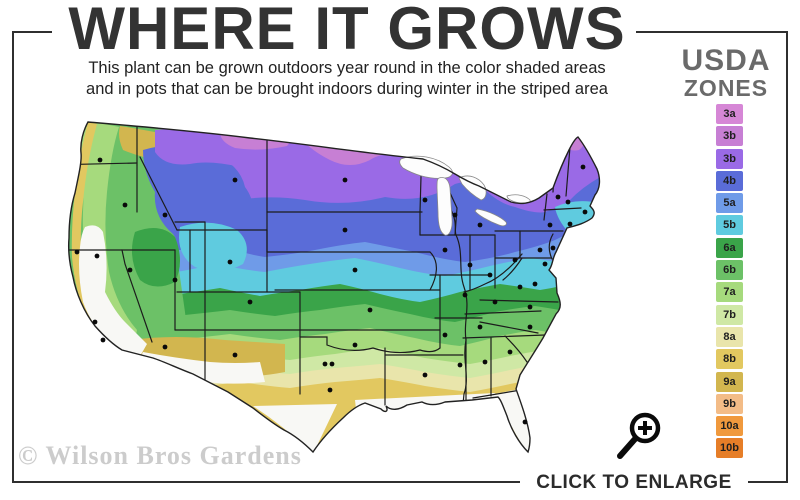 This screenshot has height=500, width=800. What do you see at coordinates (729, 180) in the screenshot?
I see `legend-zone-swatch: 4b` at bounding box center [729, 180].